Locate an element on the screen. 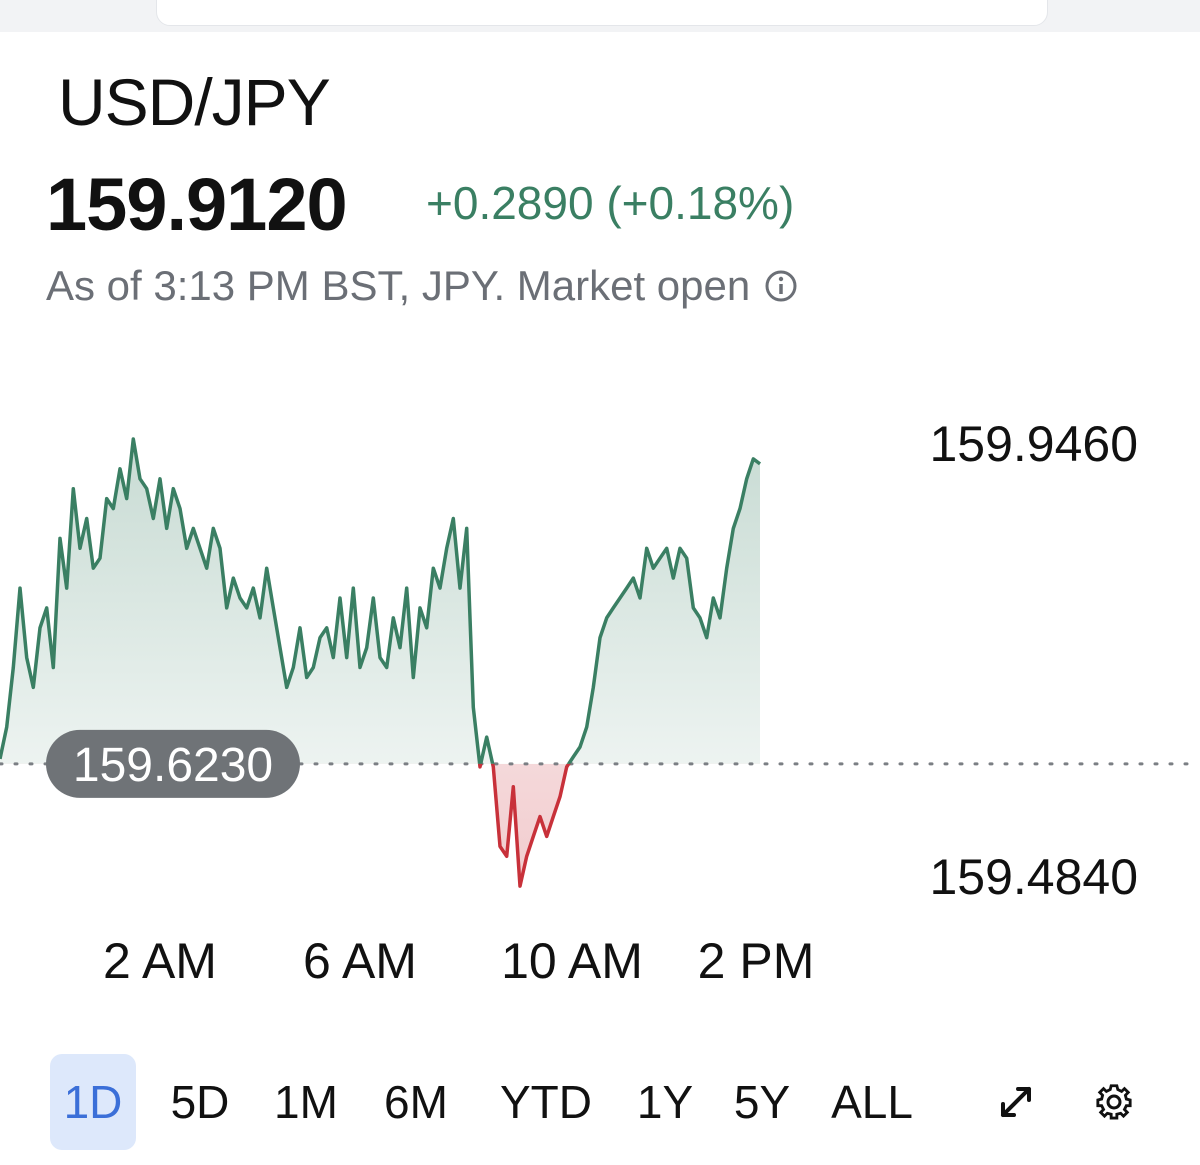 This screenshot has height=1165, width=1200. reference-label: 159.6230 is located at coordinates (173, 765).